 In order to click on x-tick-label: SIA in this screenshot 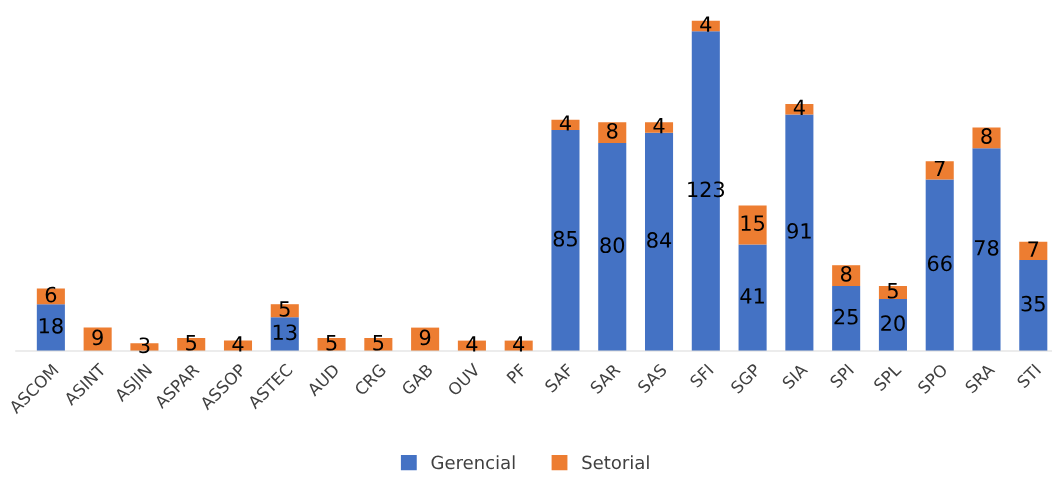, I will do `click(795, 376)`.